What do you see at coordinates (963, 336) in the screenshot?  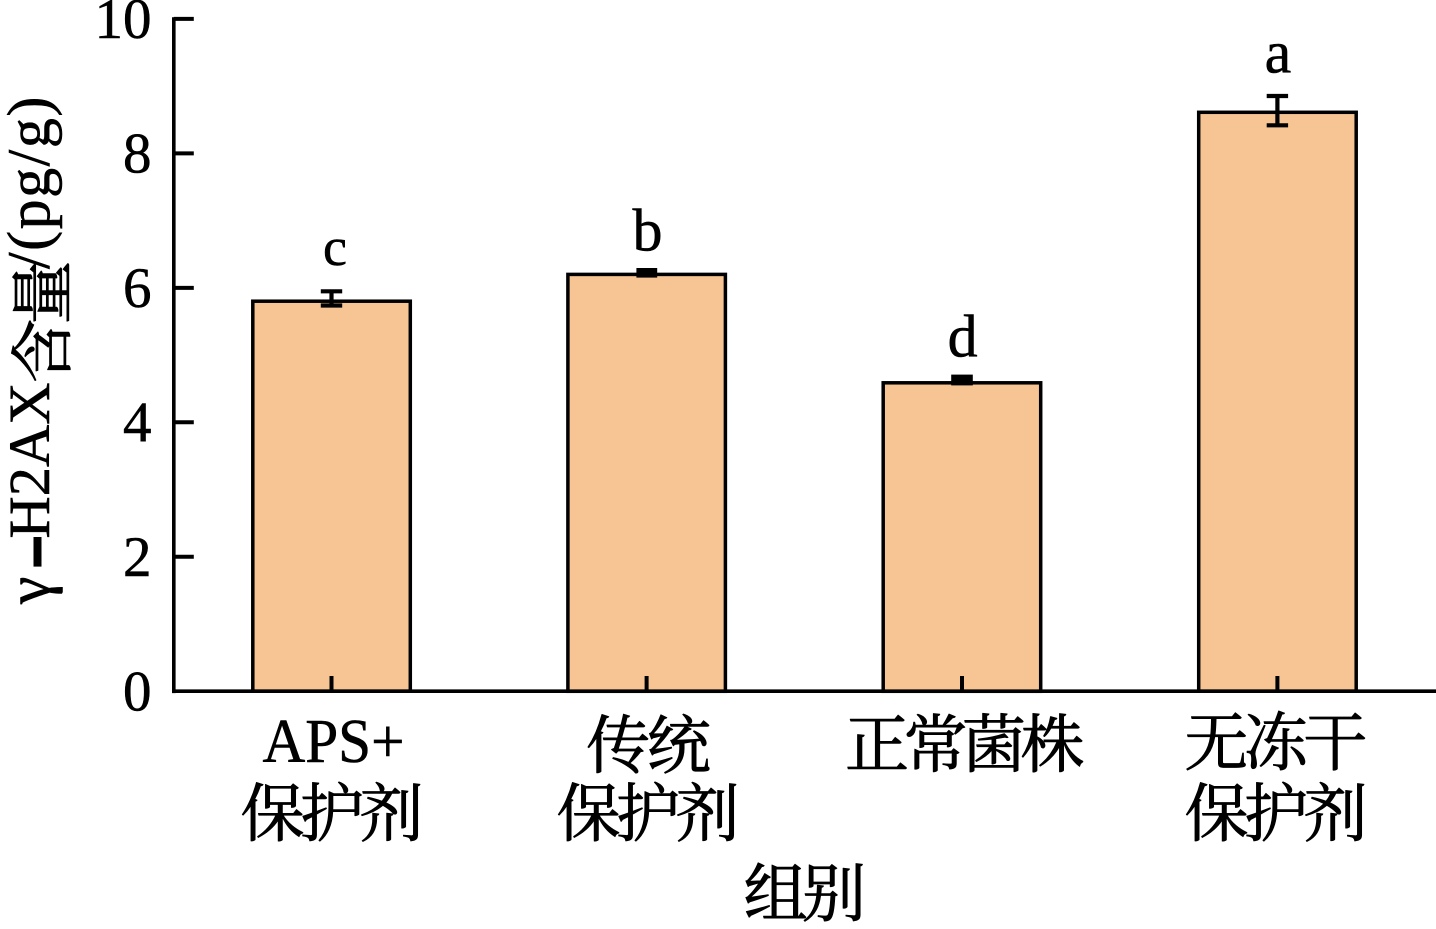 I see `svg-text: d` at bounding box center [963, 336].